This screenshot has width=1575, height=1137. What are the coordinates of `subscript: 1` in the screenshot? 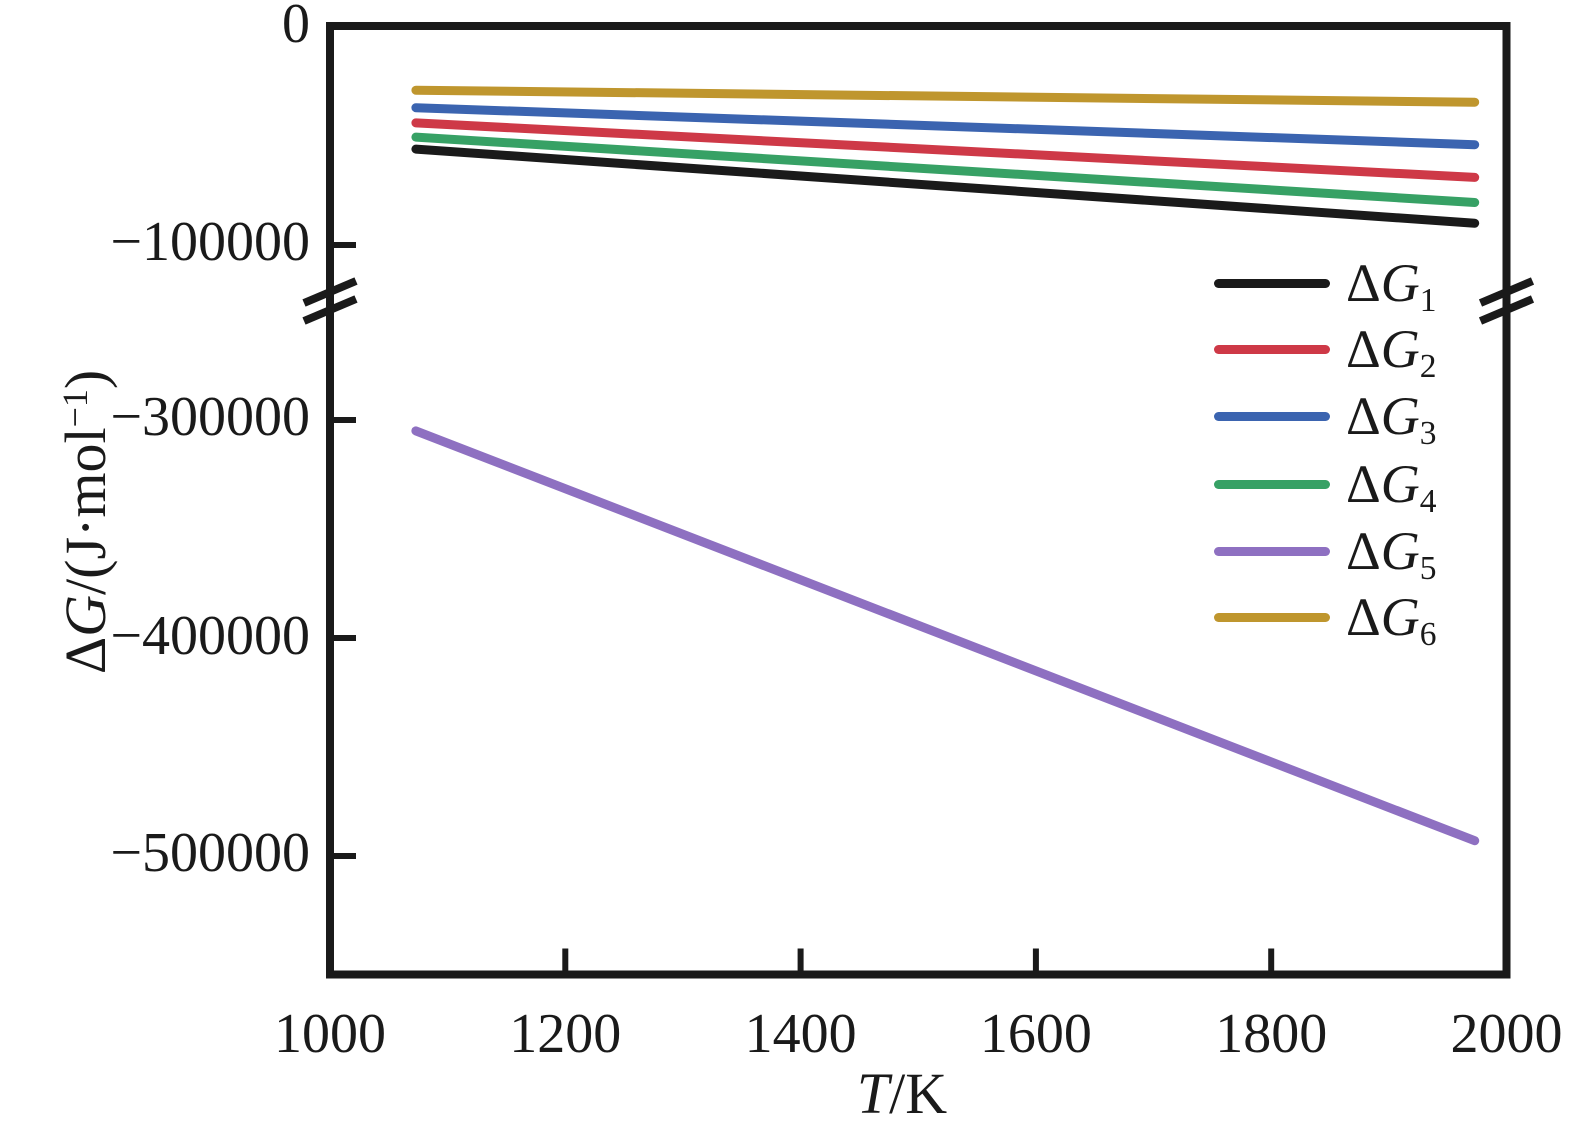 It's located at (1428, 301).